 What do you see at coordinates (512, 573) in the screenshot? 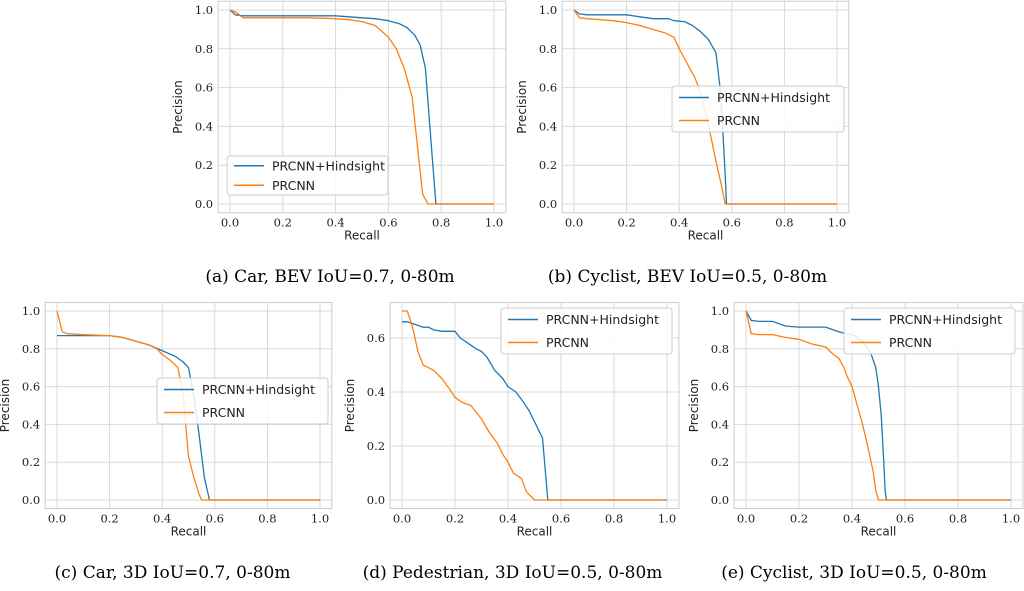
I see `caption-d: (d) Pedestrian, 3D IoU=0.5, 0-80m` at bounding box center [512, 573].